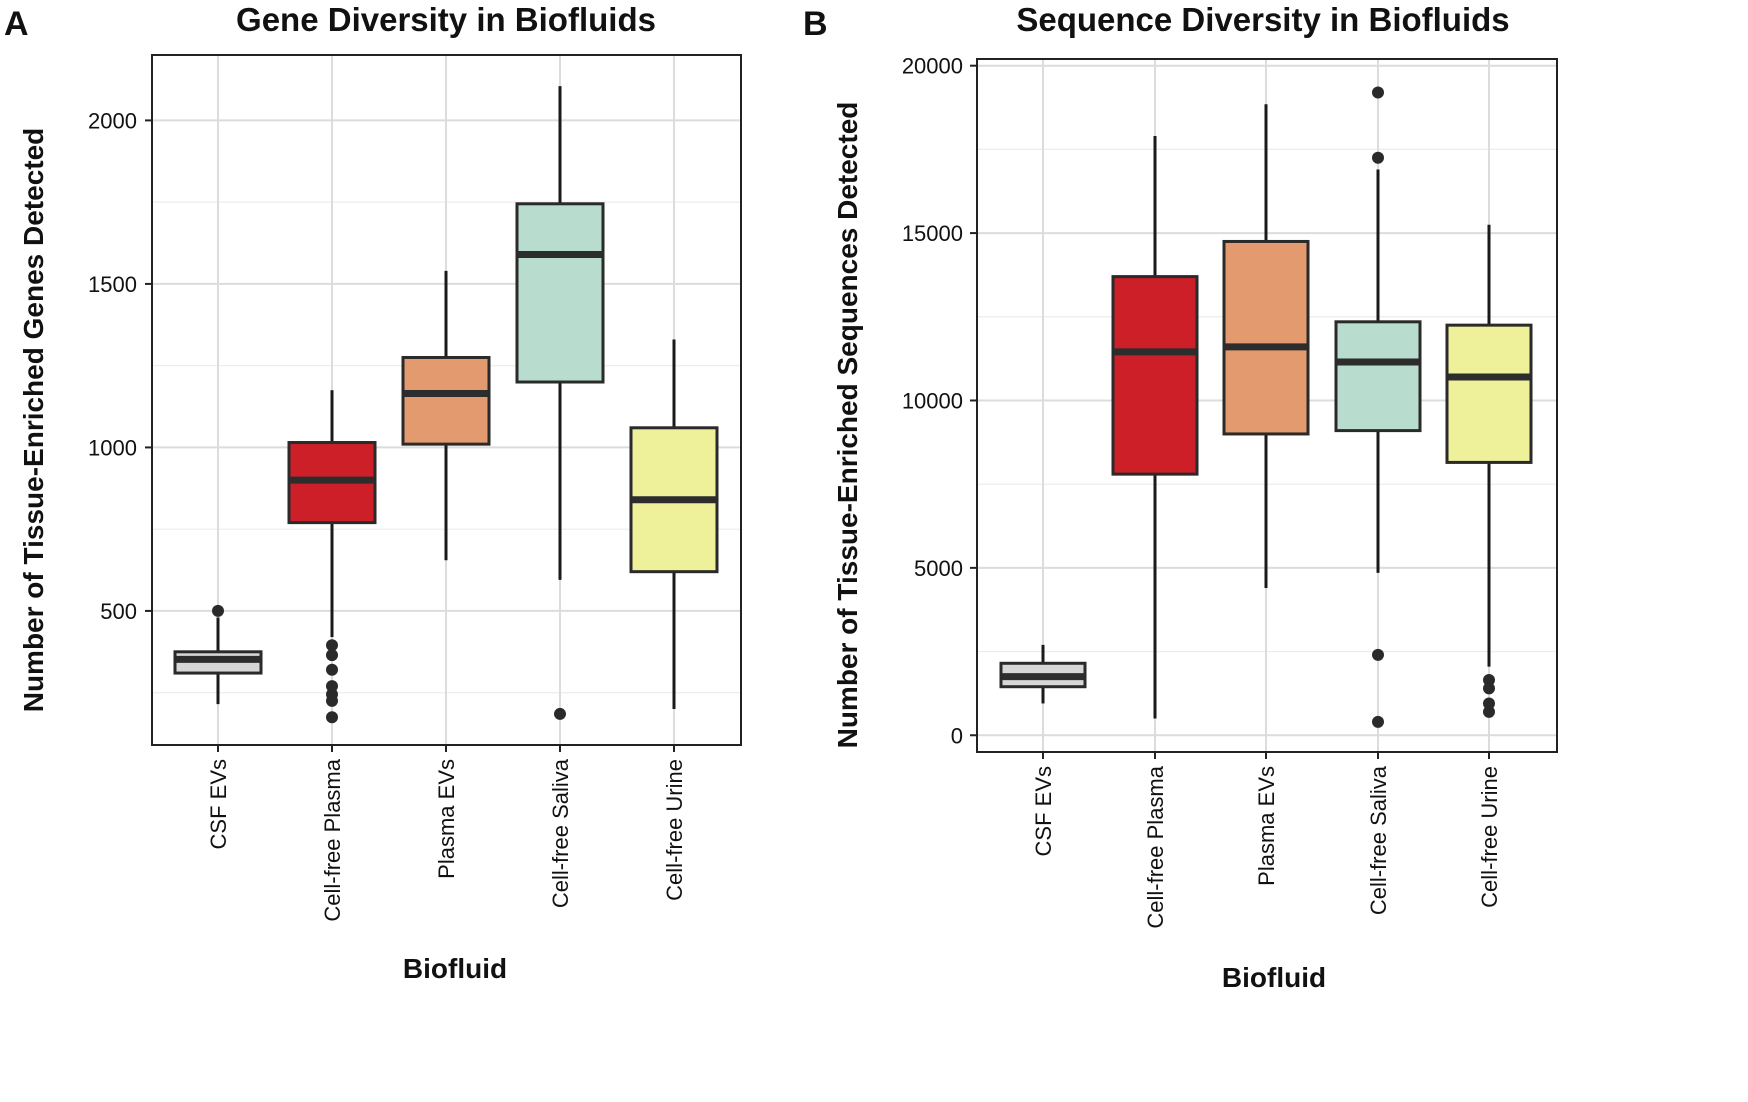 This screenshot has width=1748, height=1102. Describe the element at coordinates (932, 233) in the screenshot. I see `y-tick-label: 15000` at that location.